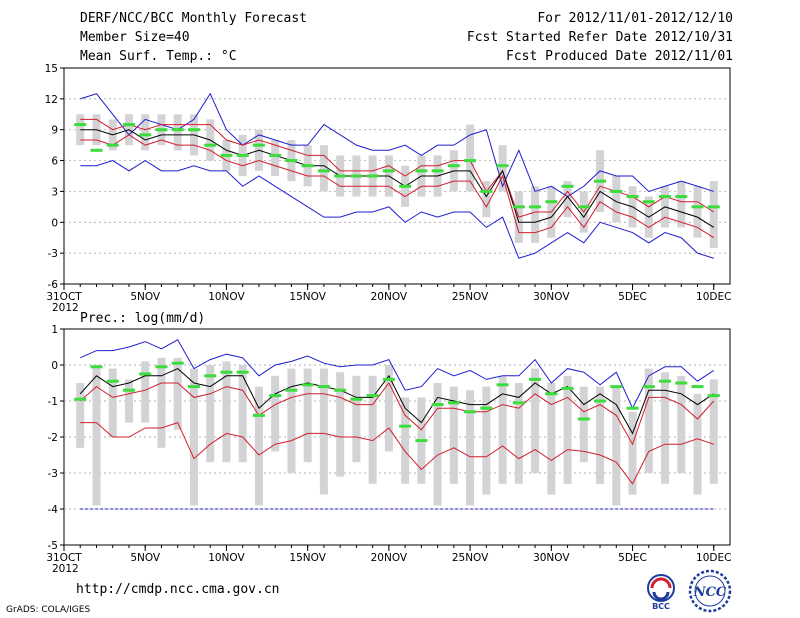  Describe the element at coordinates (145, 297) in the screenshot. I see `temp-x-tick-label: 5NOV` at that location.